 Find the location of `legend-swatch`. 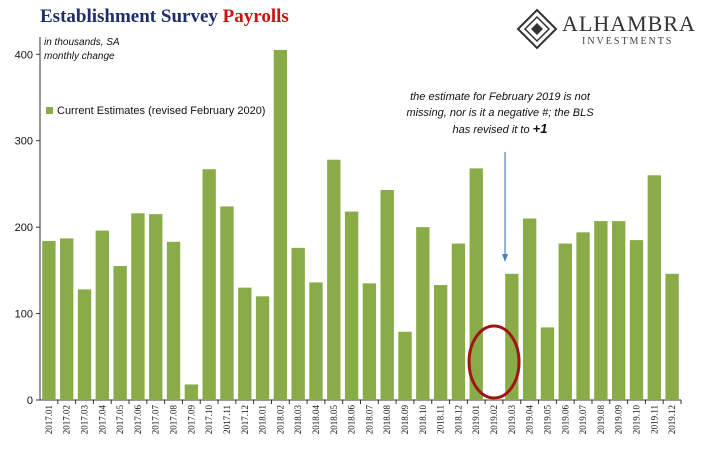

legend-swatch is located at coordinates (49, 110).